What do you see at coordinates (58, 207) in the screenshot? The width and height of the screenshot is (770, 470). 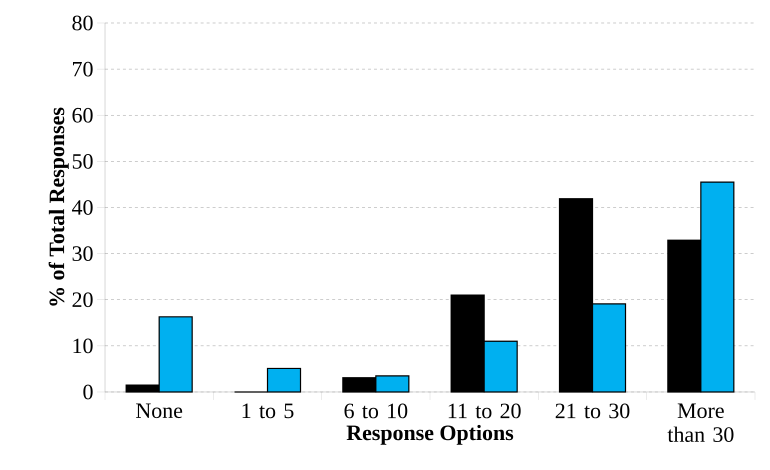 I see `y-axis-title: % of Total Responses` at bounding box center [58, 207].